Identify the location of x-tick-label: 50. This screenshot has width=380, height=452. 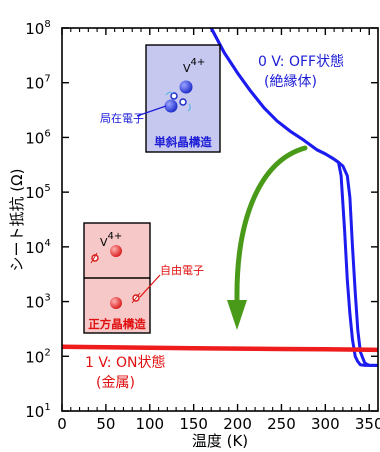
(105, 424).